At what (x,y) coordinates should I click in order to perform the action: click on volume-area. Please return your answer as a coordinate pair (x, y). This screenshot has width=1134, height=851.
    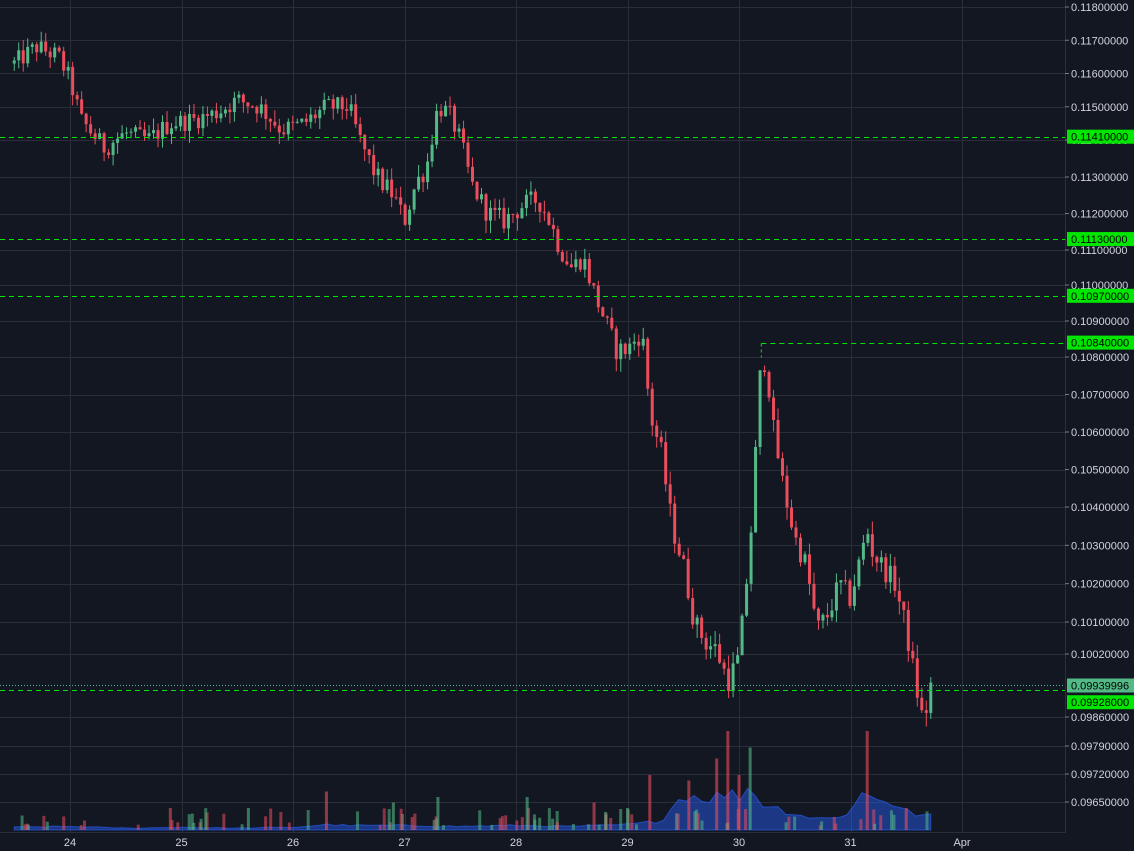
    Looking at the image, I should click on (472, 809).